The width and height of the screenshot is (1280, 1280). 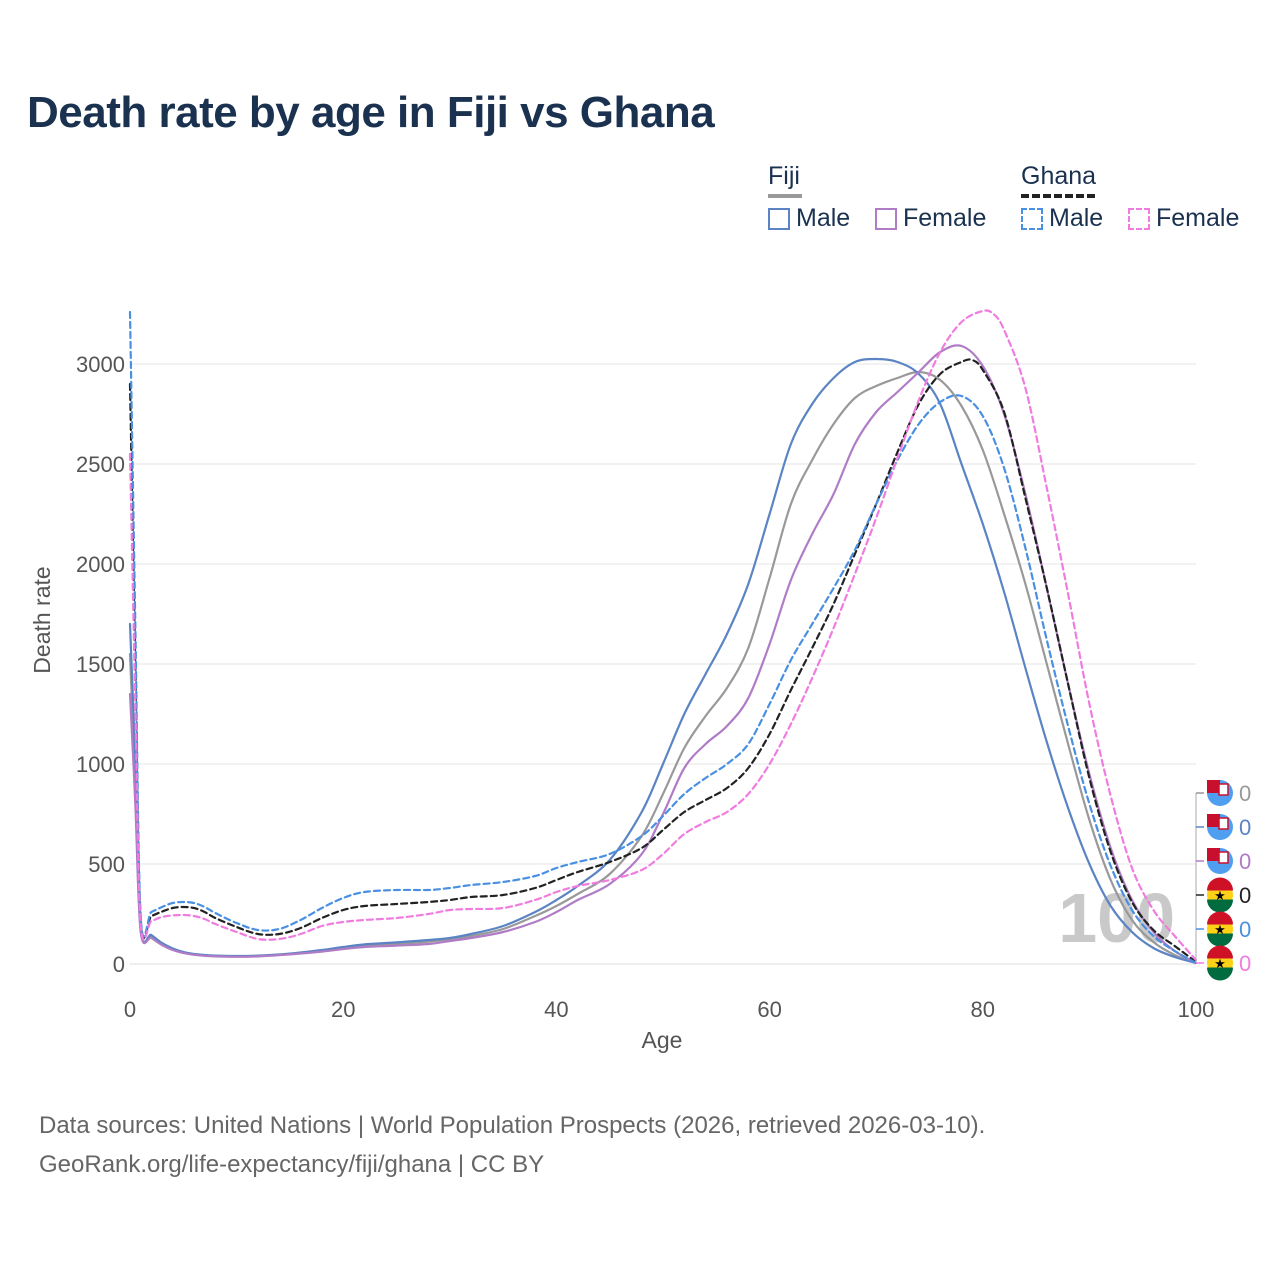 I want to click on chart-title: Death rate by age in Fiji vs Ghana, so click(x=371, y=112).